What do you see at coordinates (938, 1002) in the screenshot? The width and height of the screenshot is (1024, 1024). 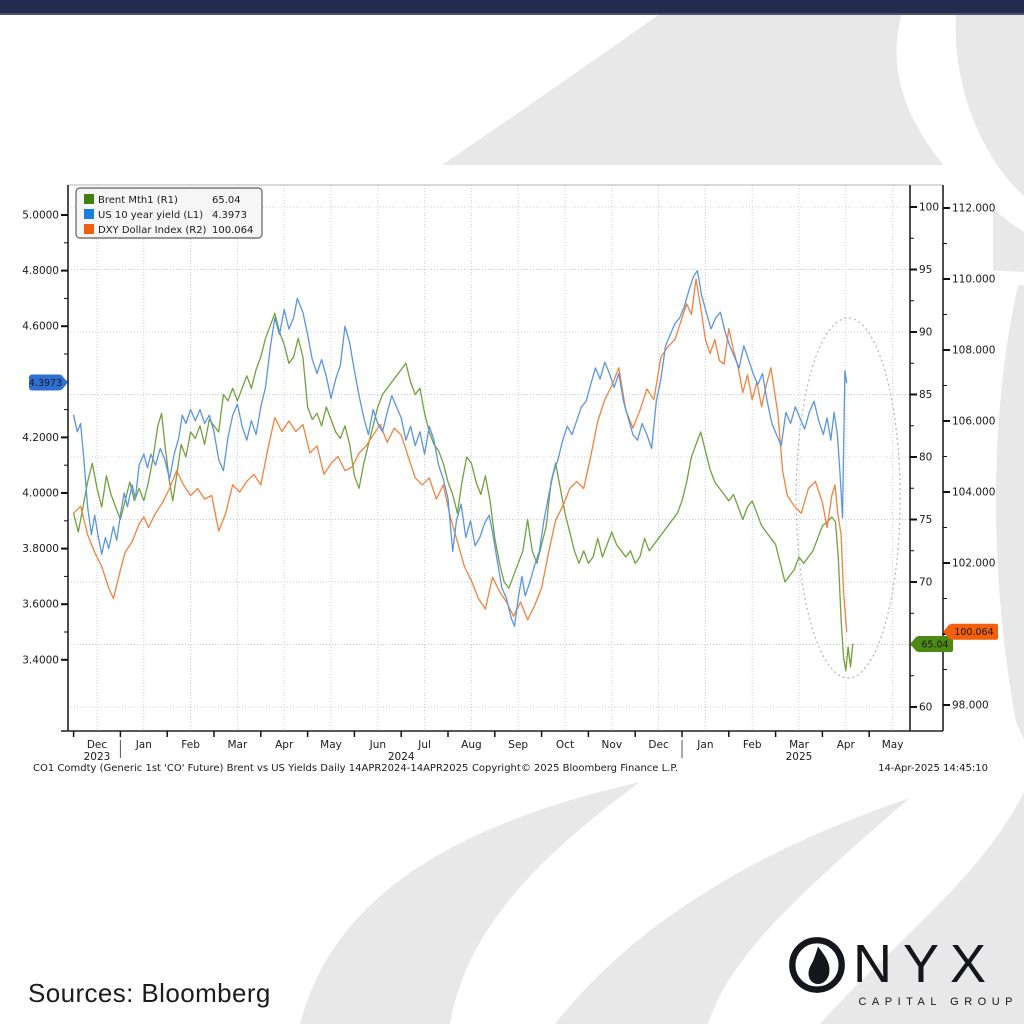 I see `onyx-logo-subtitle: CAPITAL GROUP` at bounding box center [938, 1002].